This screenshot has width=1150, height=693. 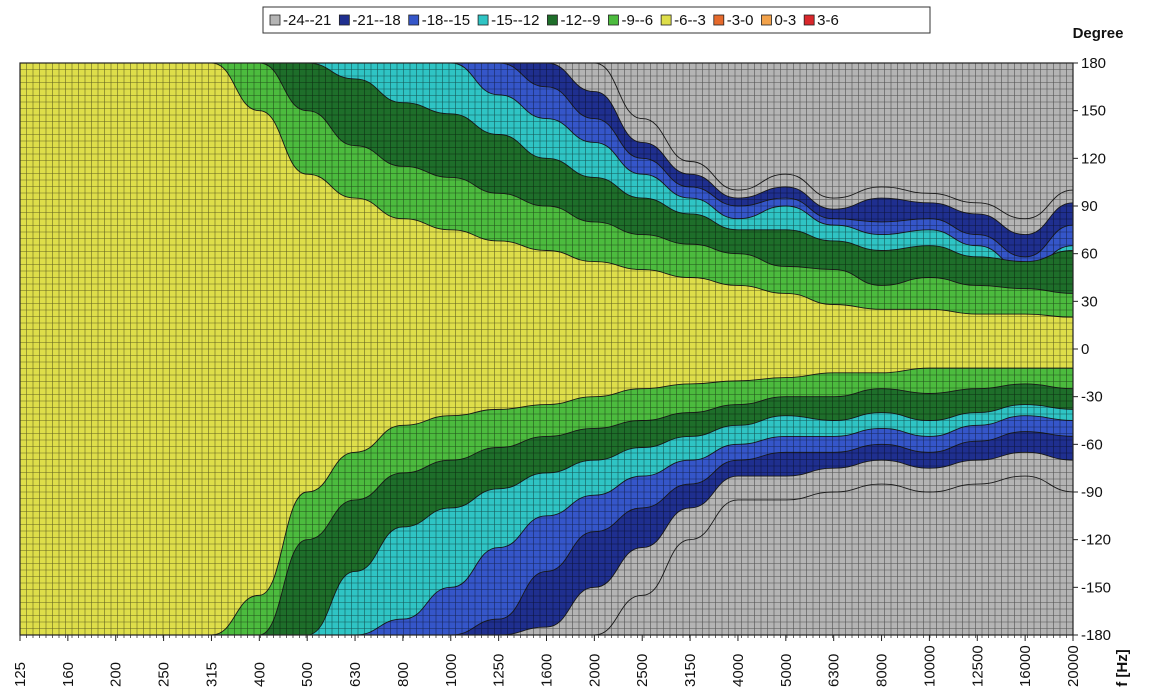 I want to click on x-tick-label: 500, so click(x=307, y=674).